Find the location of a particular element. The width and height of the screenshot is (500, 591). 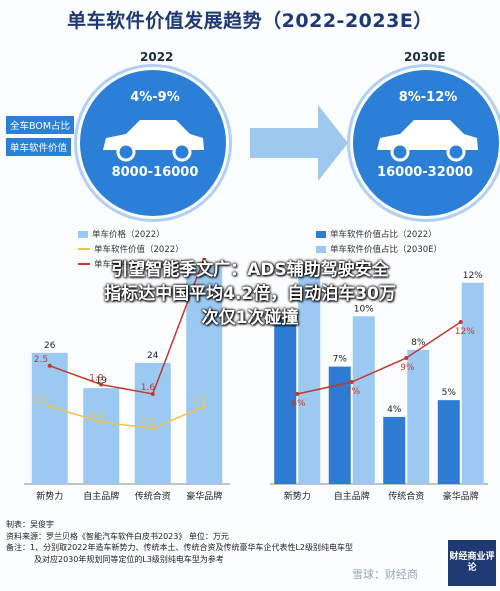

note-remark-2: 及对应2030年规划同等定位的L3级别纯电车型为参考 is located at coordinates (129, 559).